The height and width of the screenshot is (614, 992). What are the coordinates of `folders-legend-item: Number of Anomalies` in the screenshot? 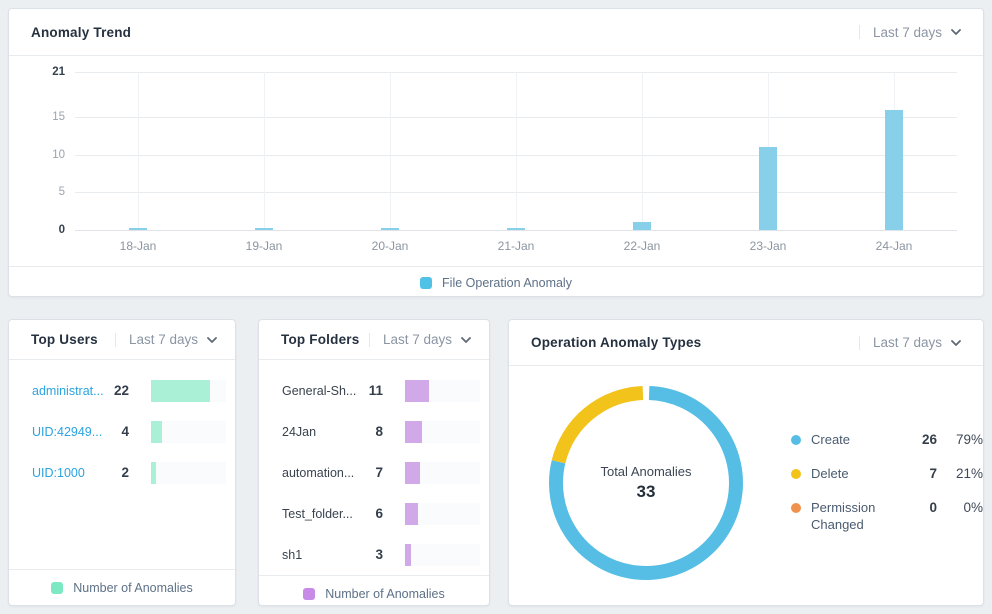 It's located at (374, 590).